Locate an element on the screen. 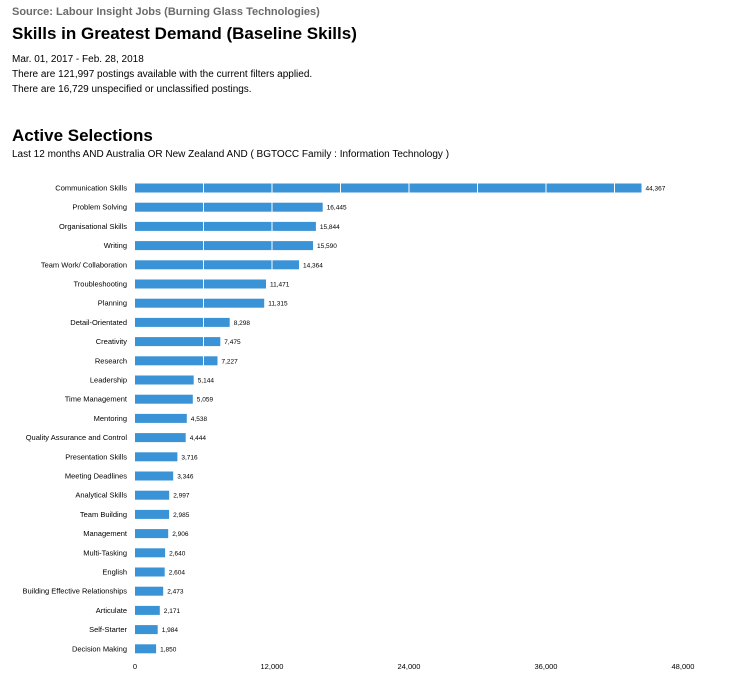 The height and width of the screenshot is (690, 738). category-label: English is located at coordinates (114, 572).